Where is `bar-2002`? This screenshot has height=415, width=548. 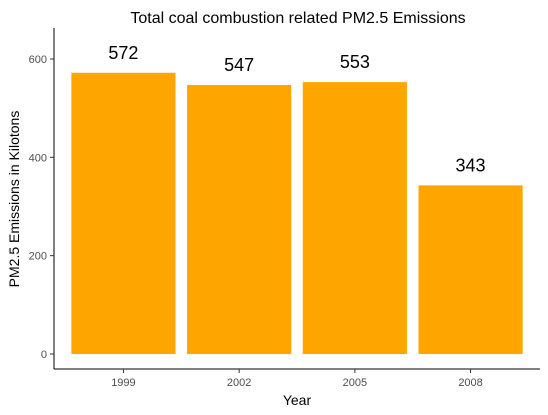 bar-2002 is located at coordinates (239, 219).